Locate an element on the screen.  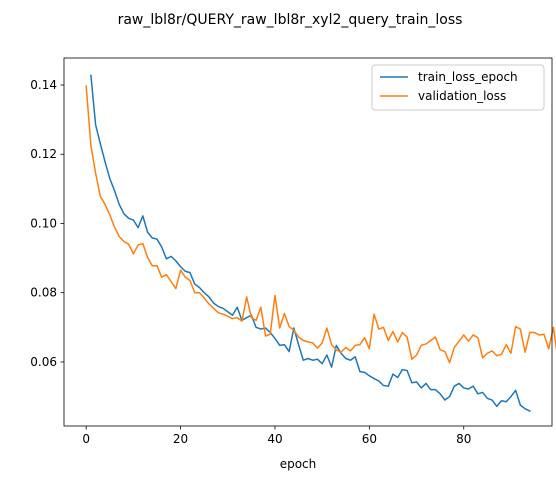
x-tick-label: 20 is located at coordinates (180, 439).